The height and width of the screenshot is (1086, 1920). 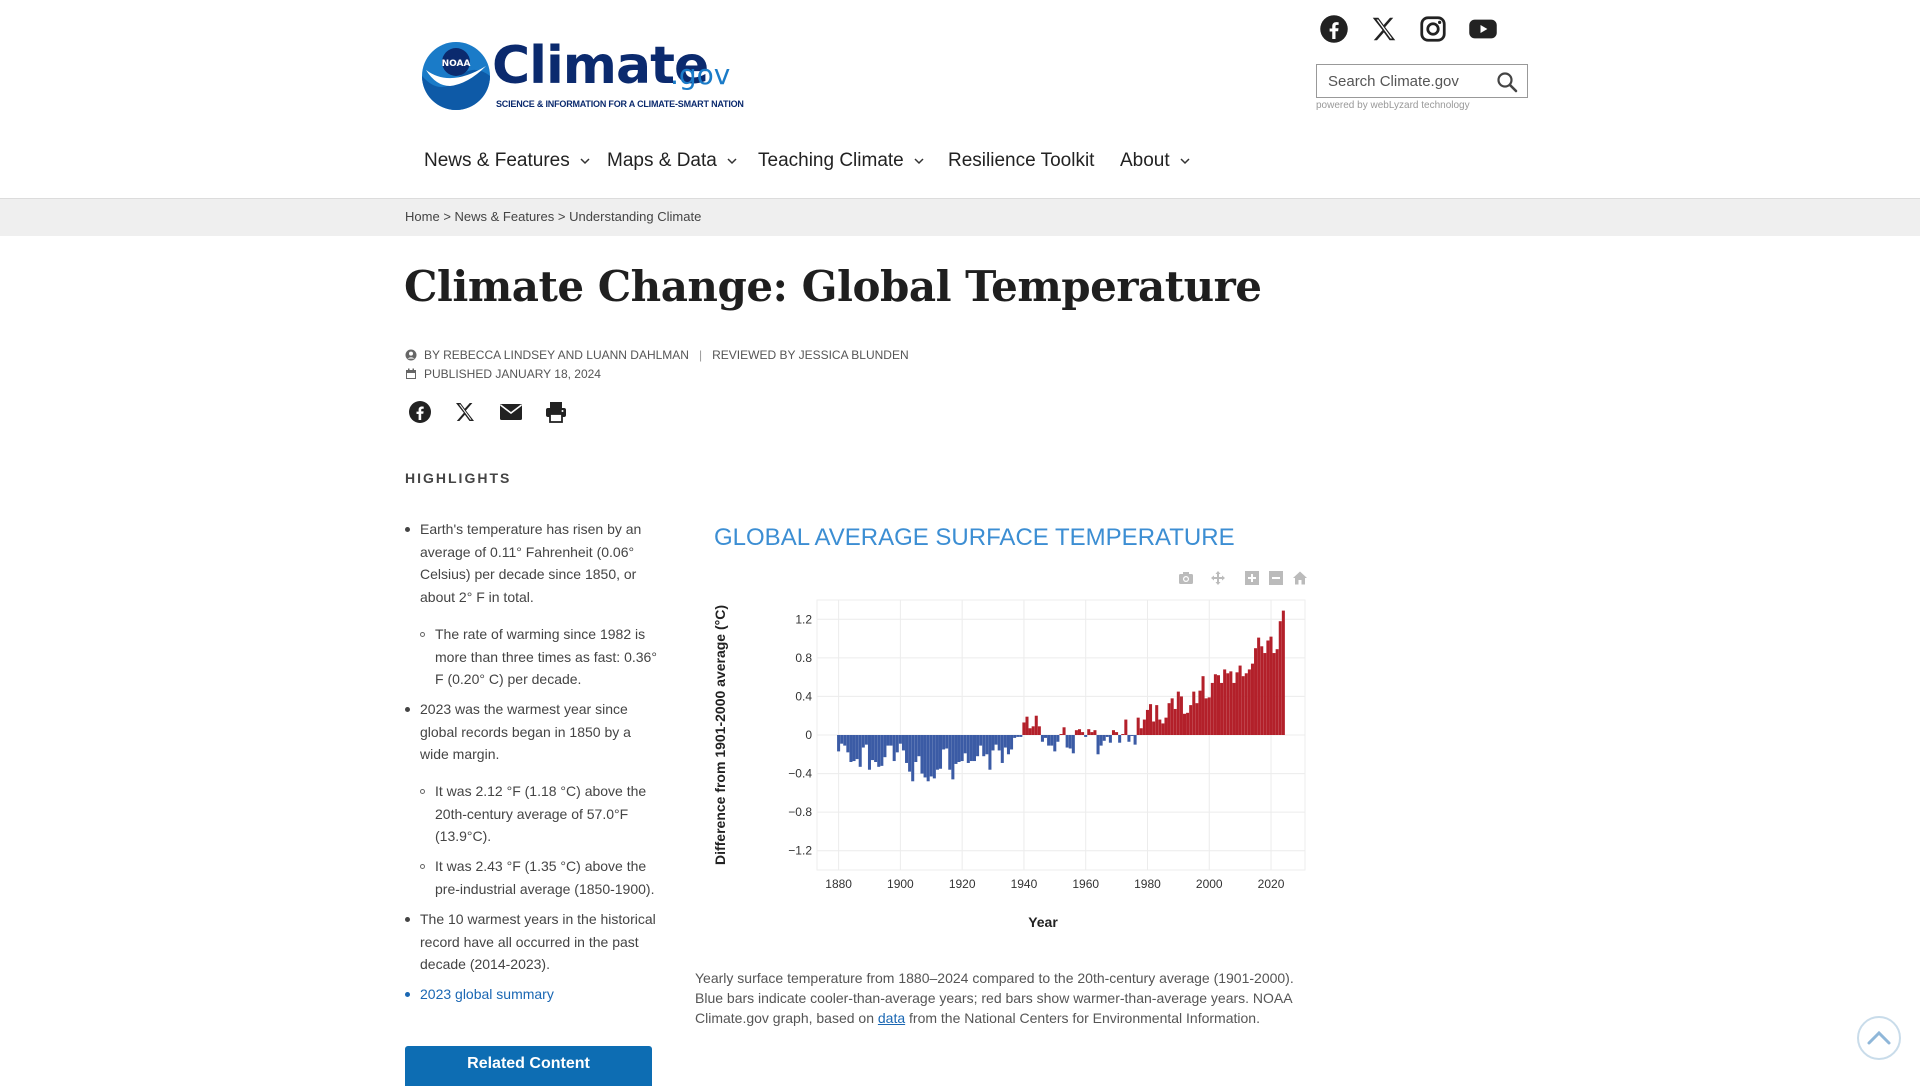 What do you see at coordinates (1879, 1038) in the screenshot?
I see `back-to-top-button` at bounding box center [1879, 1038].